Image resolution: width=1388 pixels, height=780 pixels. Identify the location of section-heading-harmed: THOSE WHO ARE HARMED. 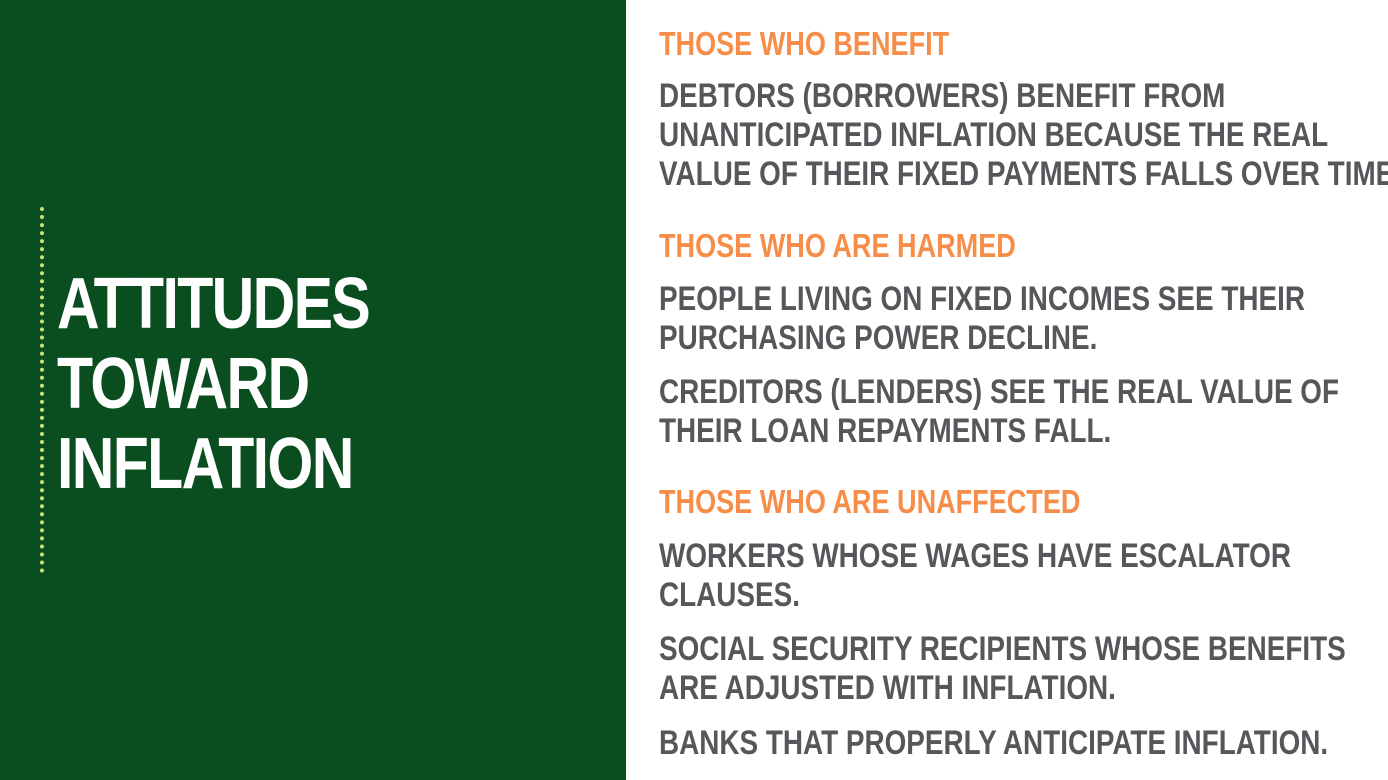
(837, 245).